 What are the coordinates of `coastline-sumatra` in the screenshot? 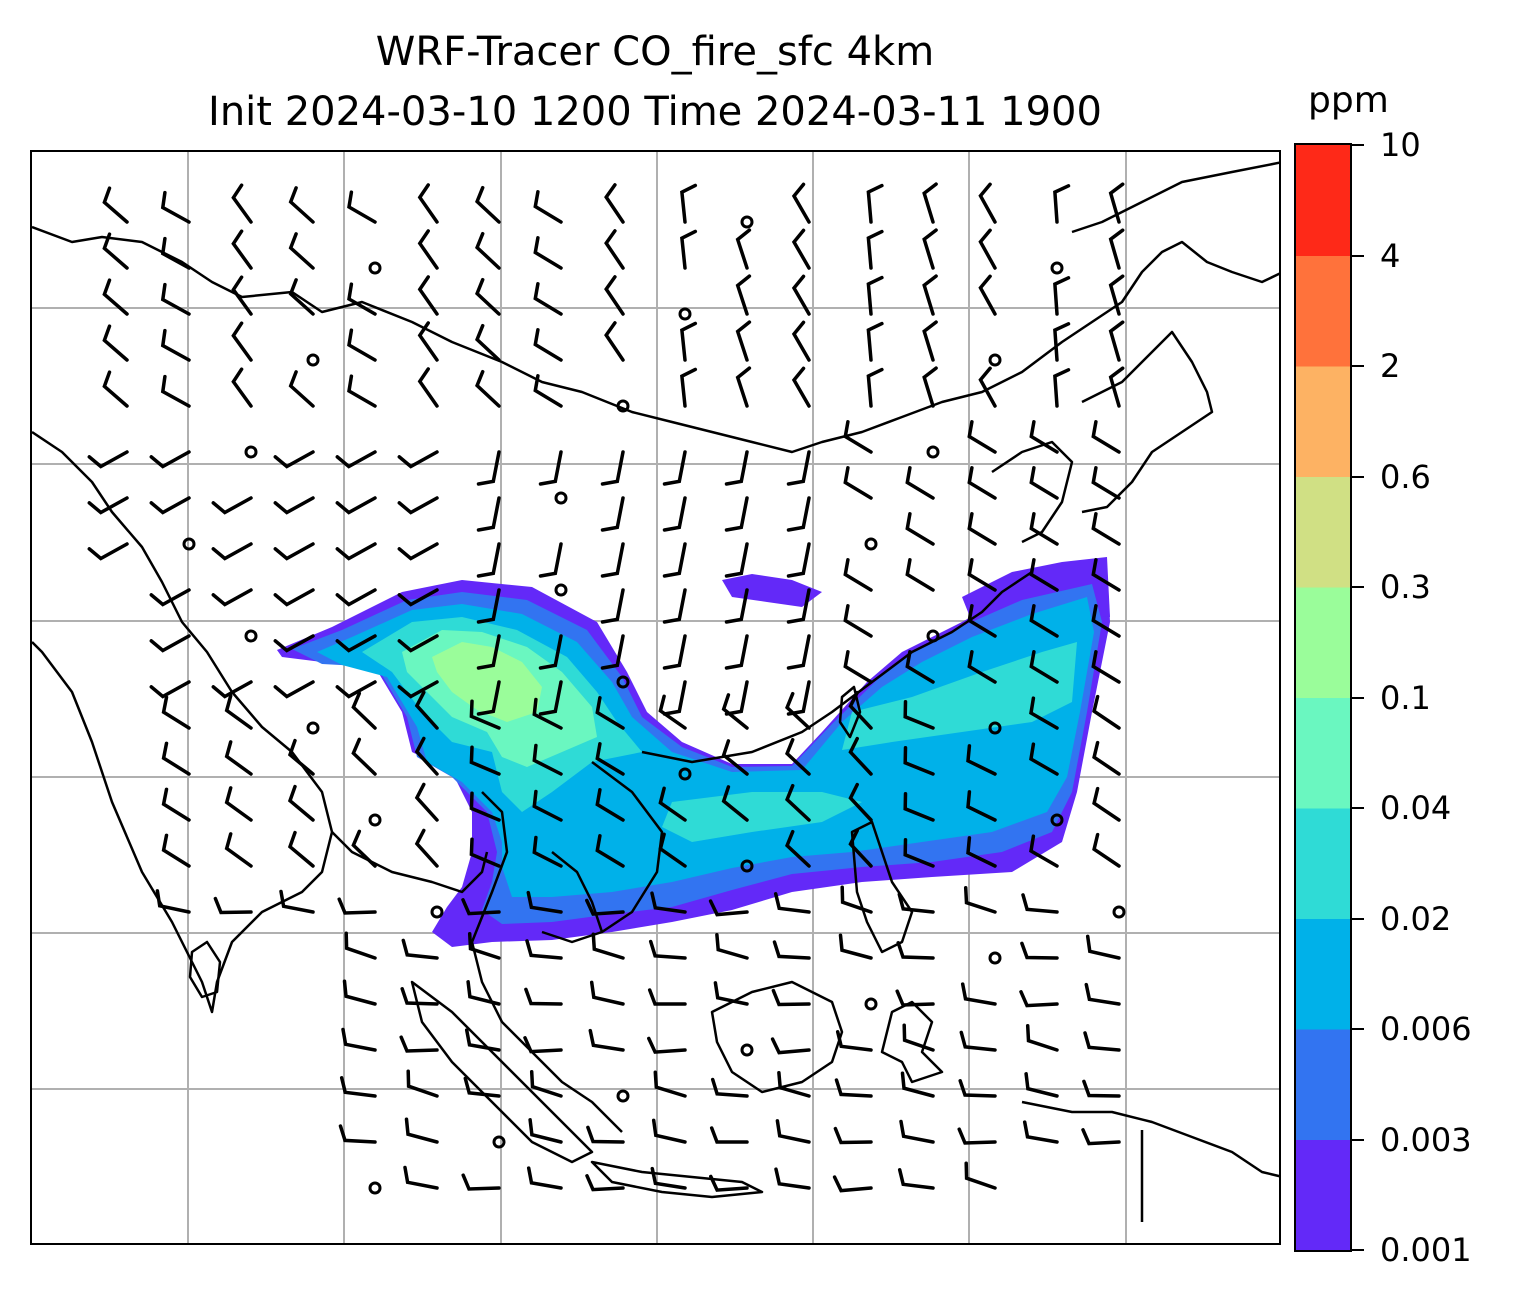 It's located at (502, 1072).